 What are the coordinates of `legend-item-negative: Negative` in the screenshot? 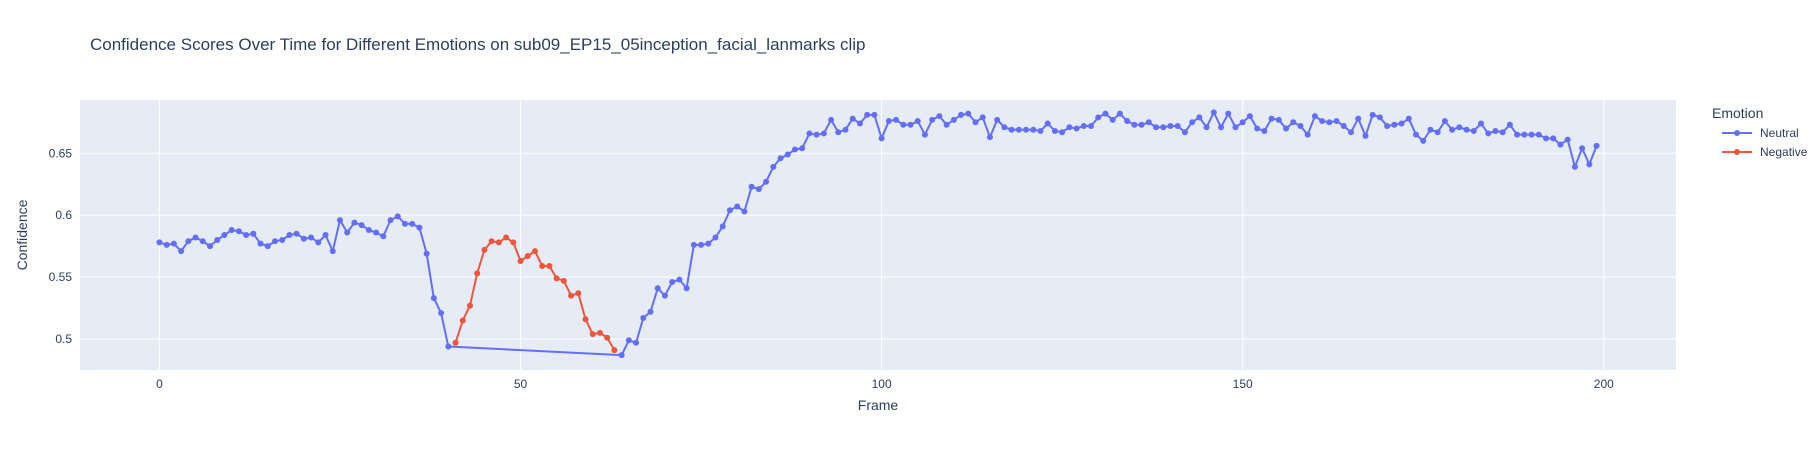 It's located at (1765, 152).